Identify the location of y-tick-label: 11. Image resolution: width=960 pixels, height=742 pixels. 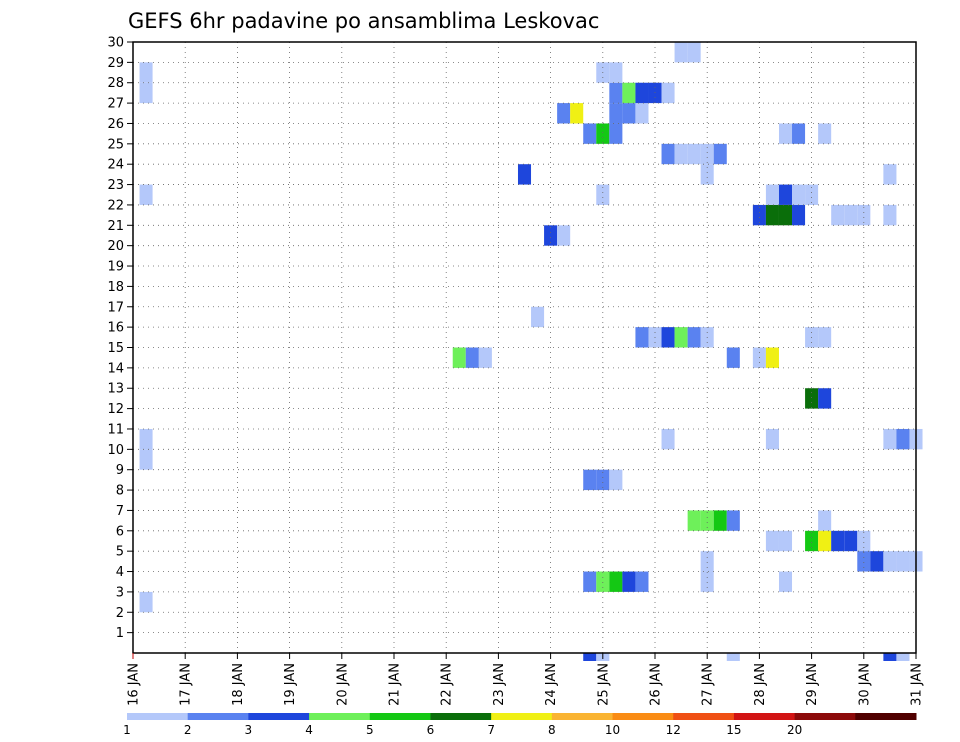
(115, 429).